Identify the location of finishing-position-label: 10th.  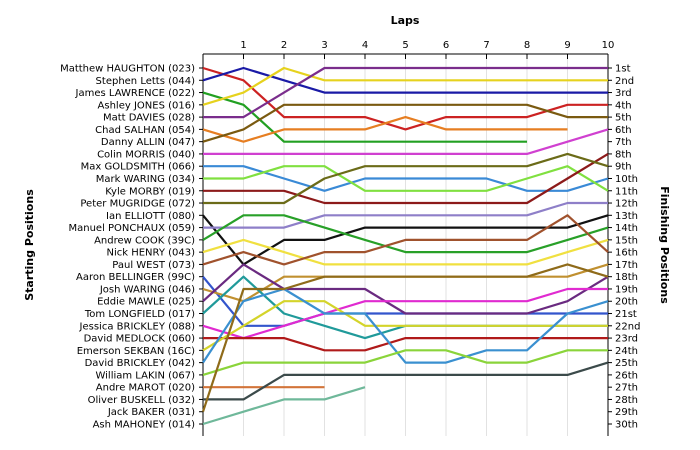
(626, 179).